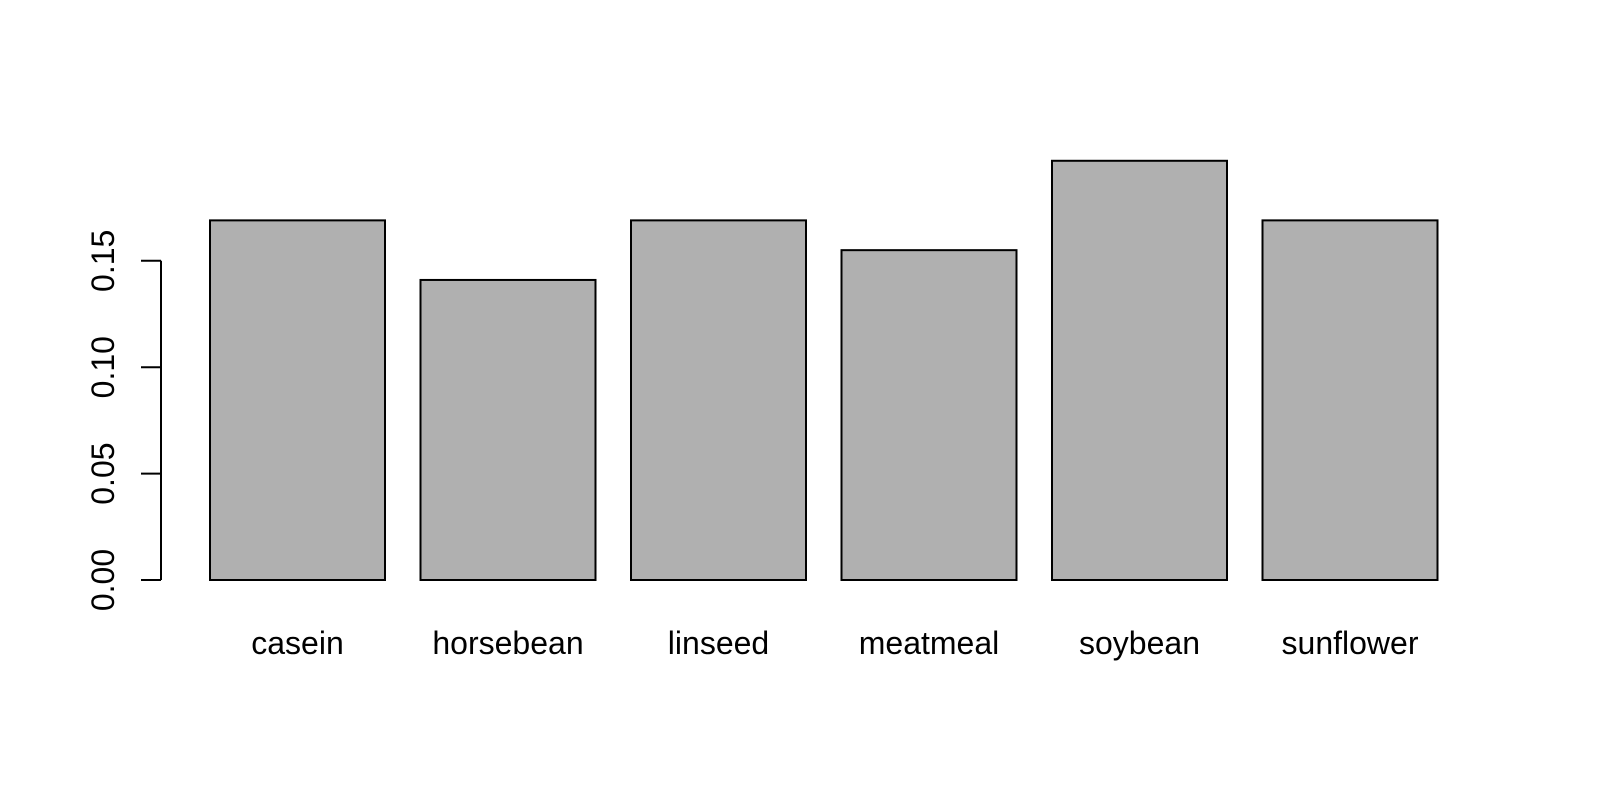 This screenshot has height=800, width=1600. Describe the element at coordinates (103, 367) in the screenshot. I see `y-tick-label: 0.10` at that location.